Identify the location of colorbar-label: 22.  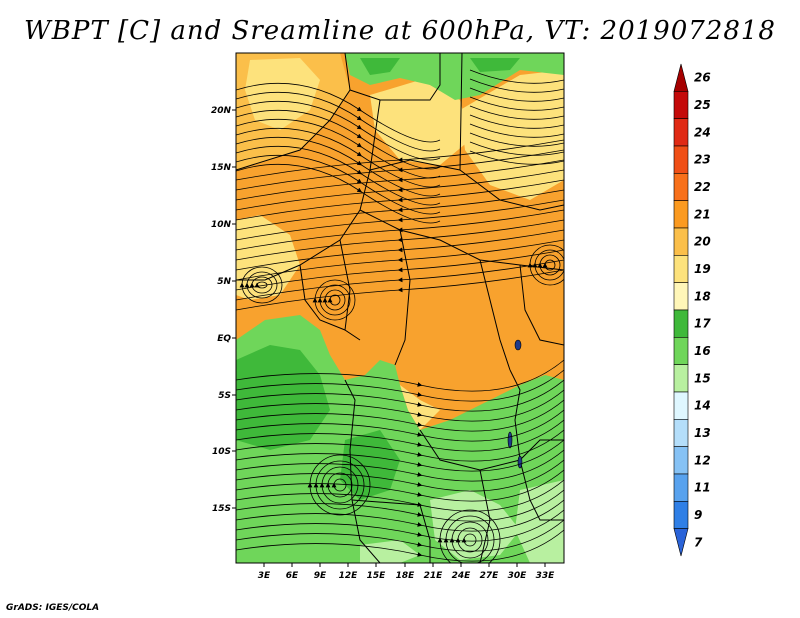
(702, 187).